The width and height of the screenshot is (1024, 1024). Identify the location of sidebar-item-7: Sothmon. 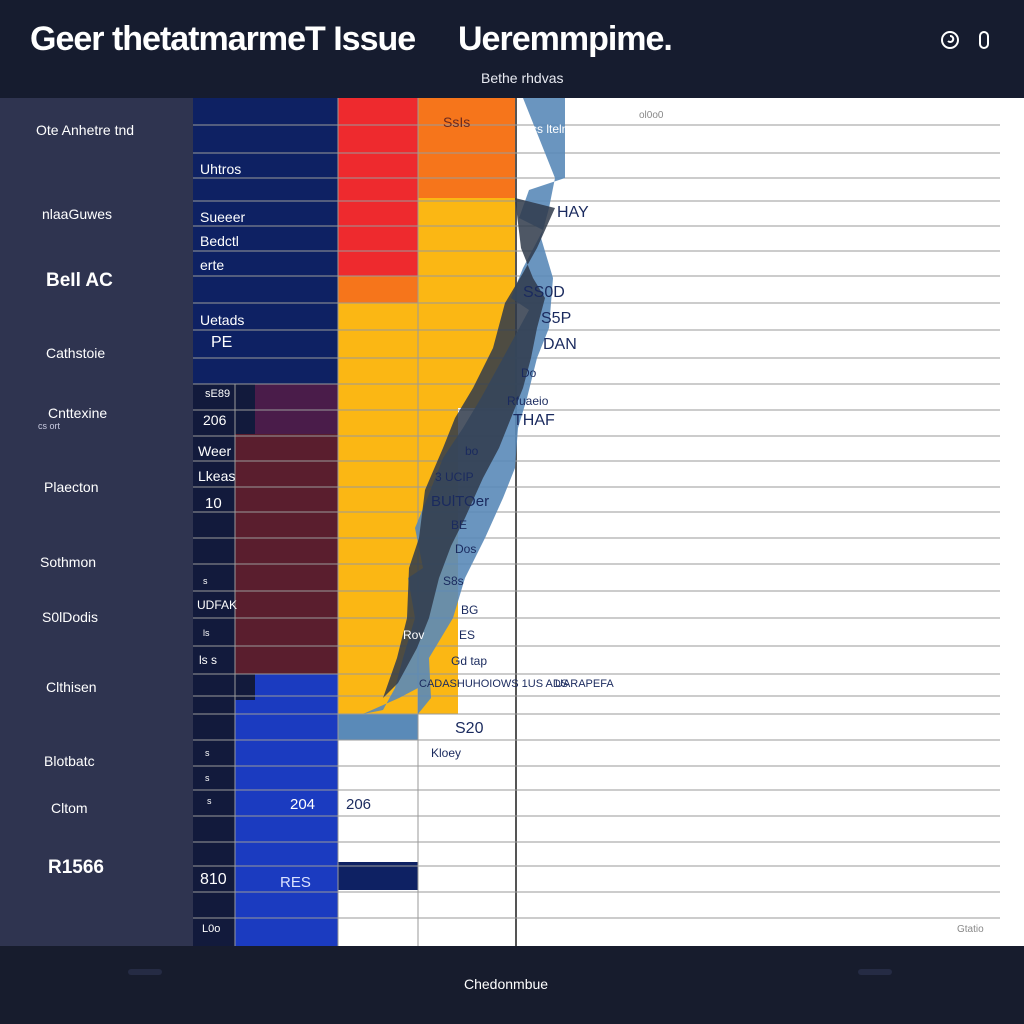
(68, 562).